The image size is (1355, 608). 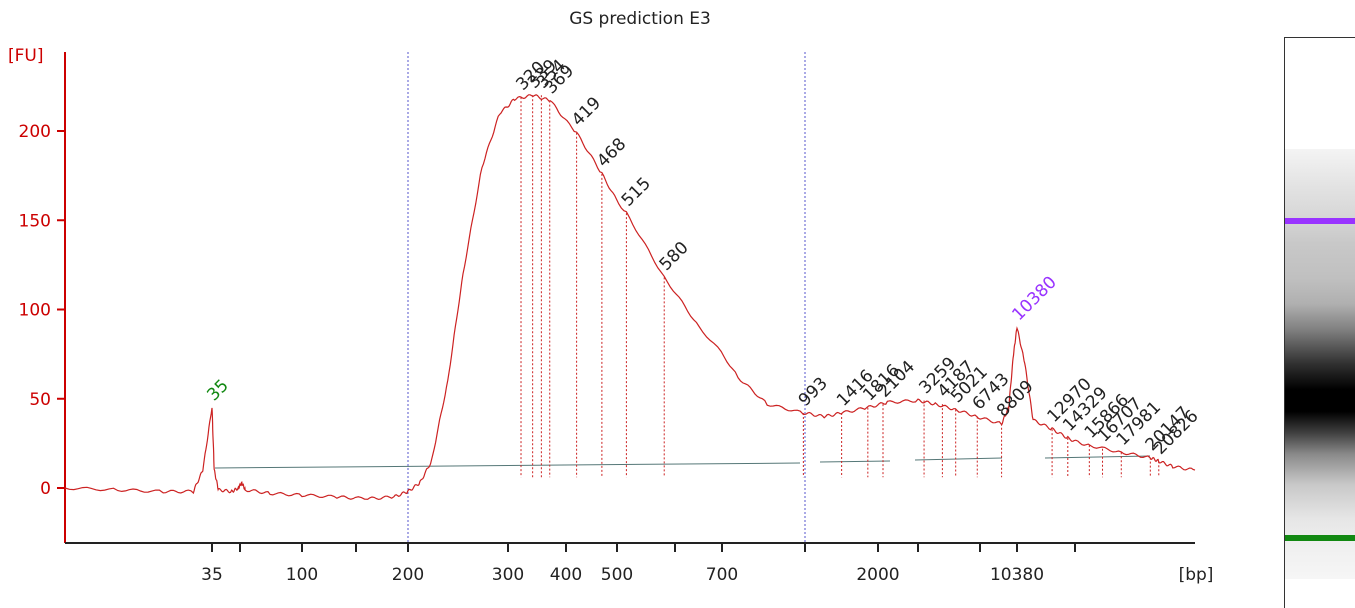 What do you see at coordinates (40, 400) in the screenshot?
I see `y-tick-label: 50` at bounding box center [40, 400].